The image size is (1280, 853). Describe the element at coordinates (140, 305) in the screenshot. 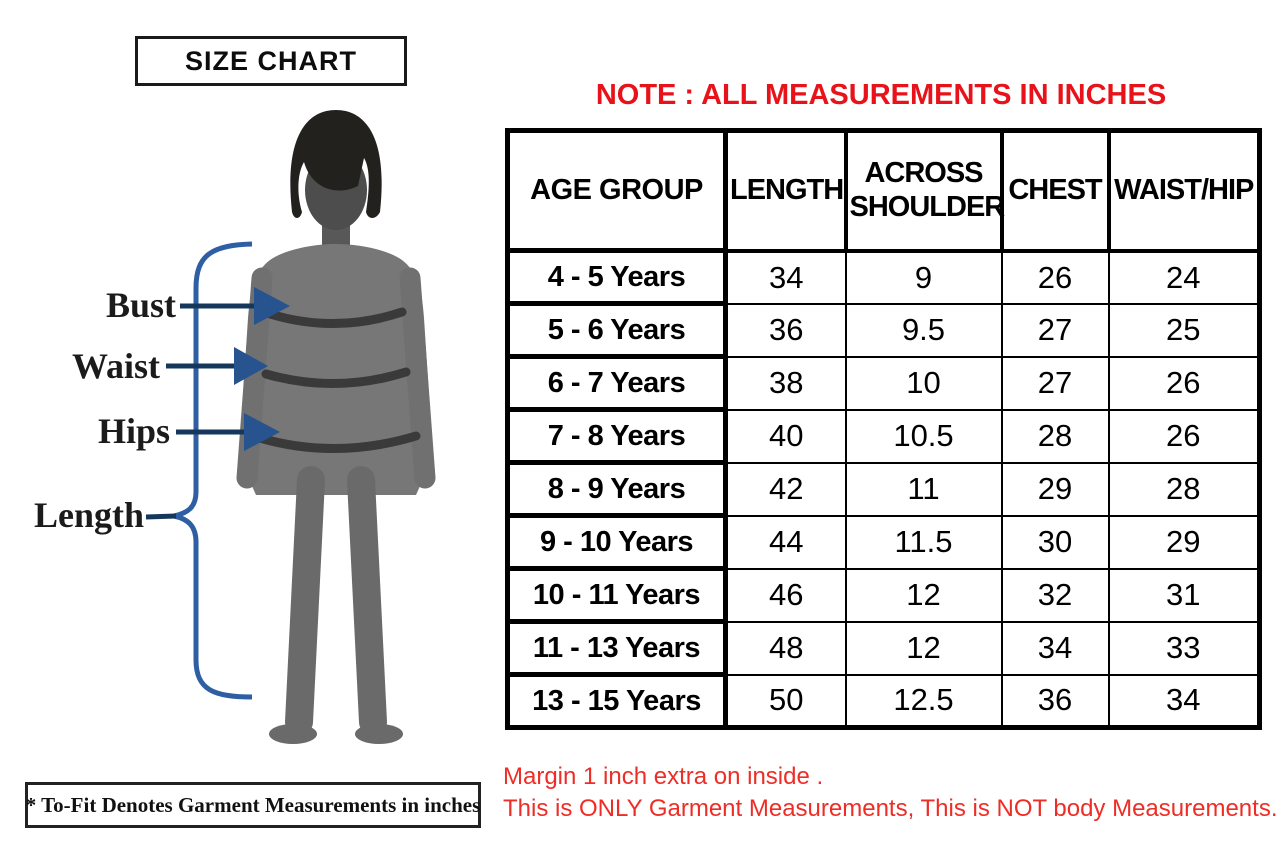

I see `bust-label: Bust` at that location.